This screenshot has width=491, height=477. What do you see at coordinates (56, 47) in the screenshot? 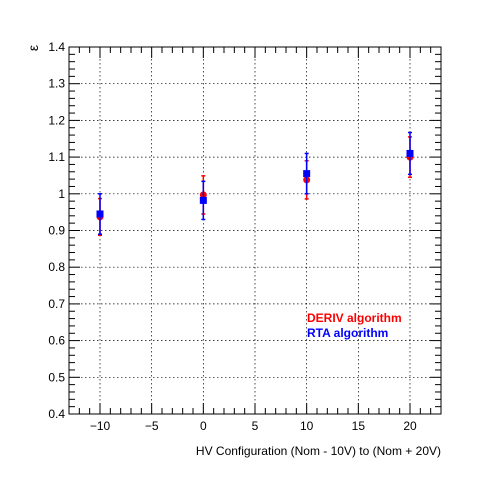
I see `y-tick-label: 1.4` at bounding box center [56, 47].